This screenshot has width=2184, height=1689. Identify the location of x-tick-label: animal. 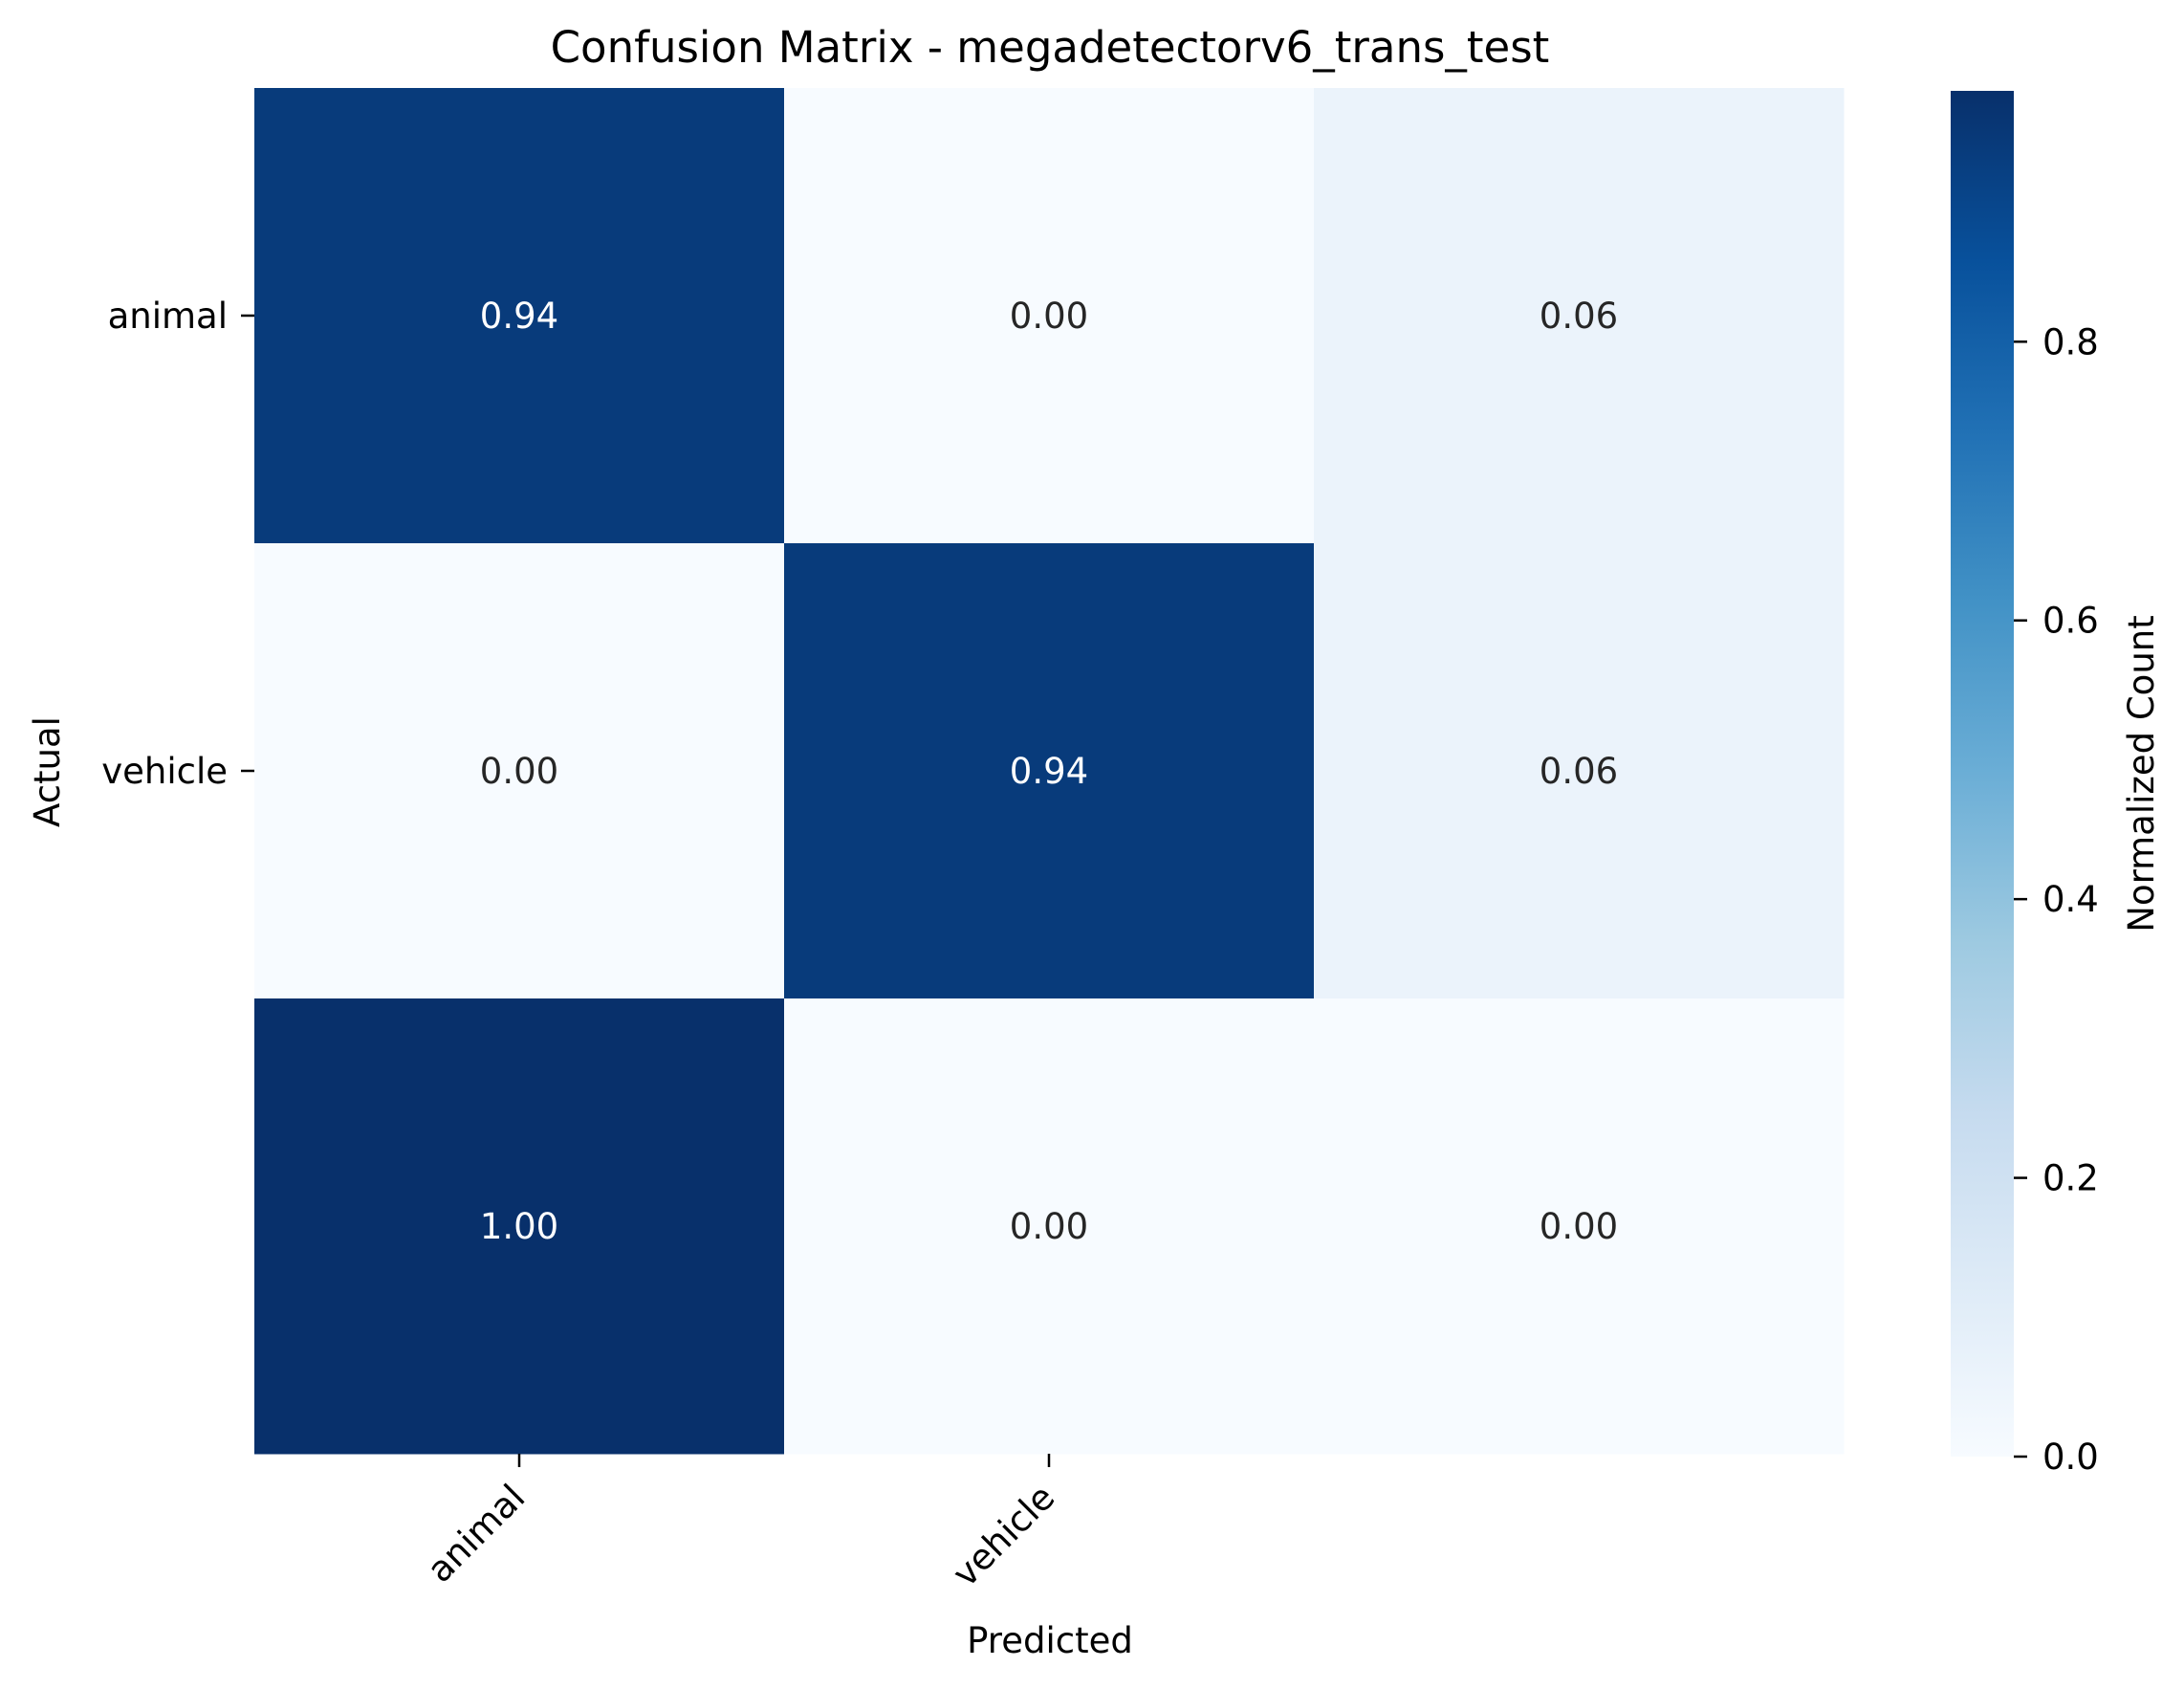
(476, 1533).